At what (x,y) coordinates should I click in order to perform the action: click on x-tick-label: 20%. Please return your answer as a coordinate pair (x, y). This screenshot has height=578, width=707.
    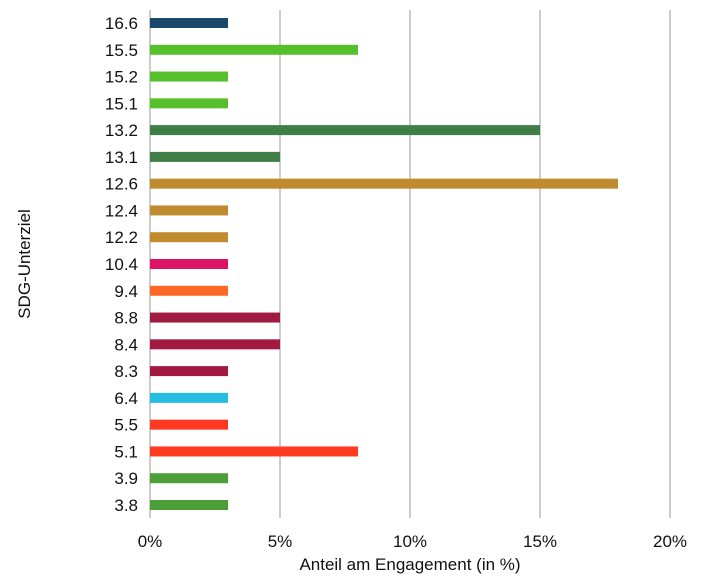
    Looking at the image, I should click on (670, 541).